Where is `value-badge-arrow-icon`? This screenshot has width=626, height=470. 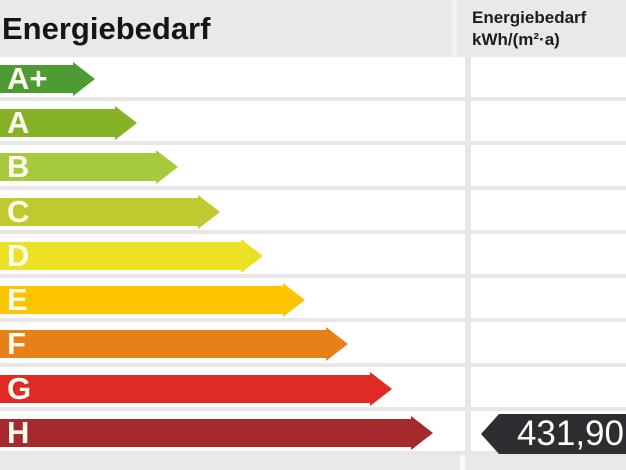 value-badge-arrow-icon is located at coordinates (553, 434).